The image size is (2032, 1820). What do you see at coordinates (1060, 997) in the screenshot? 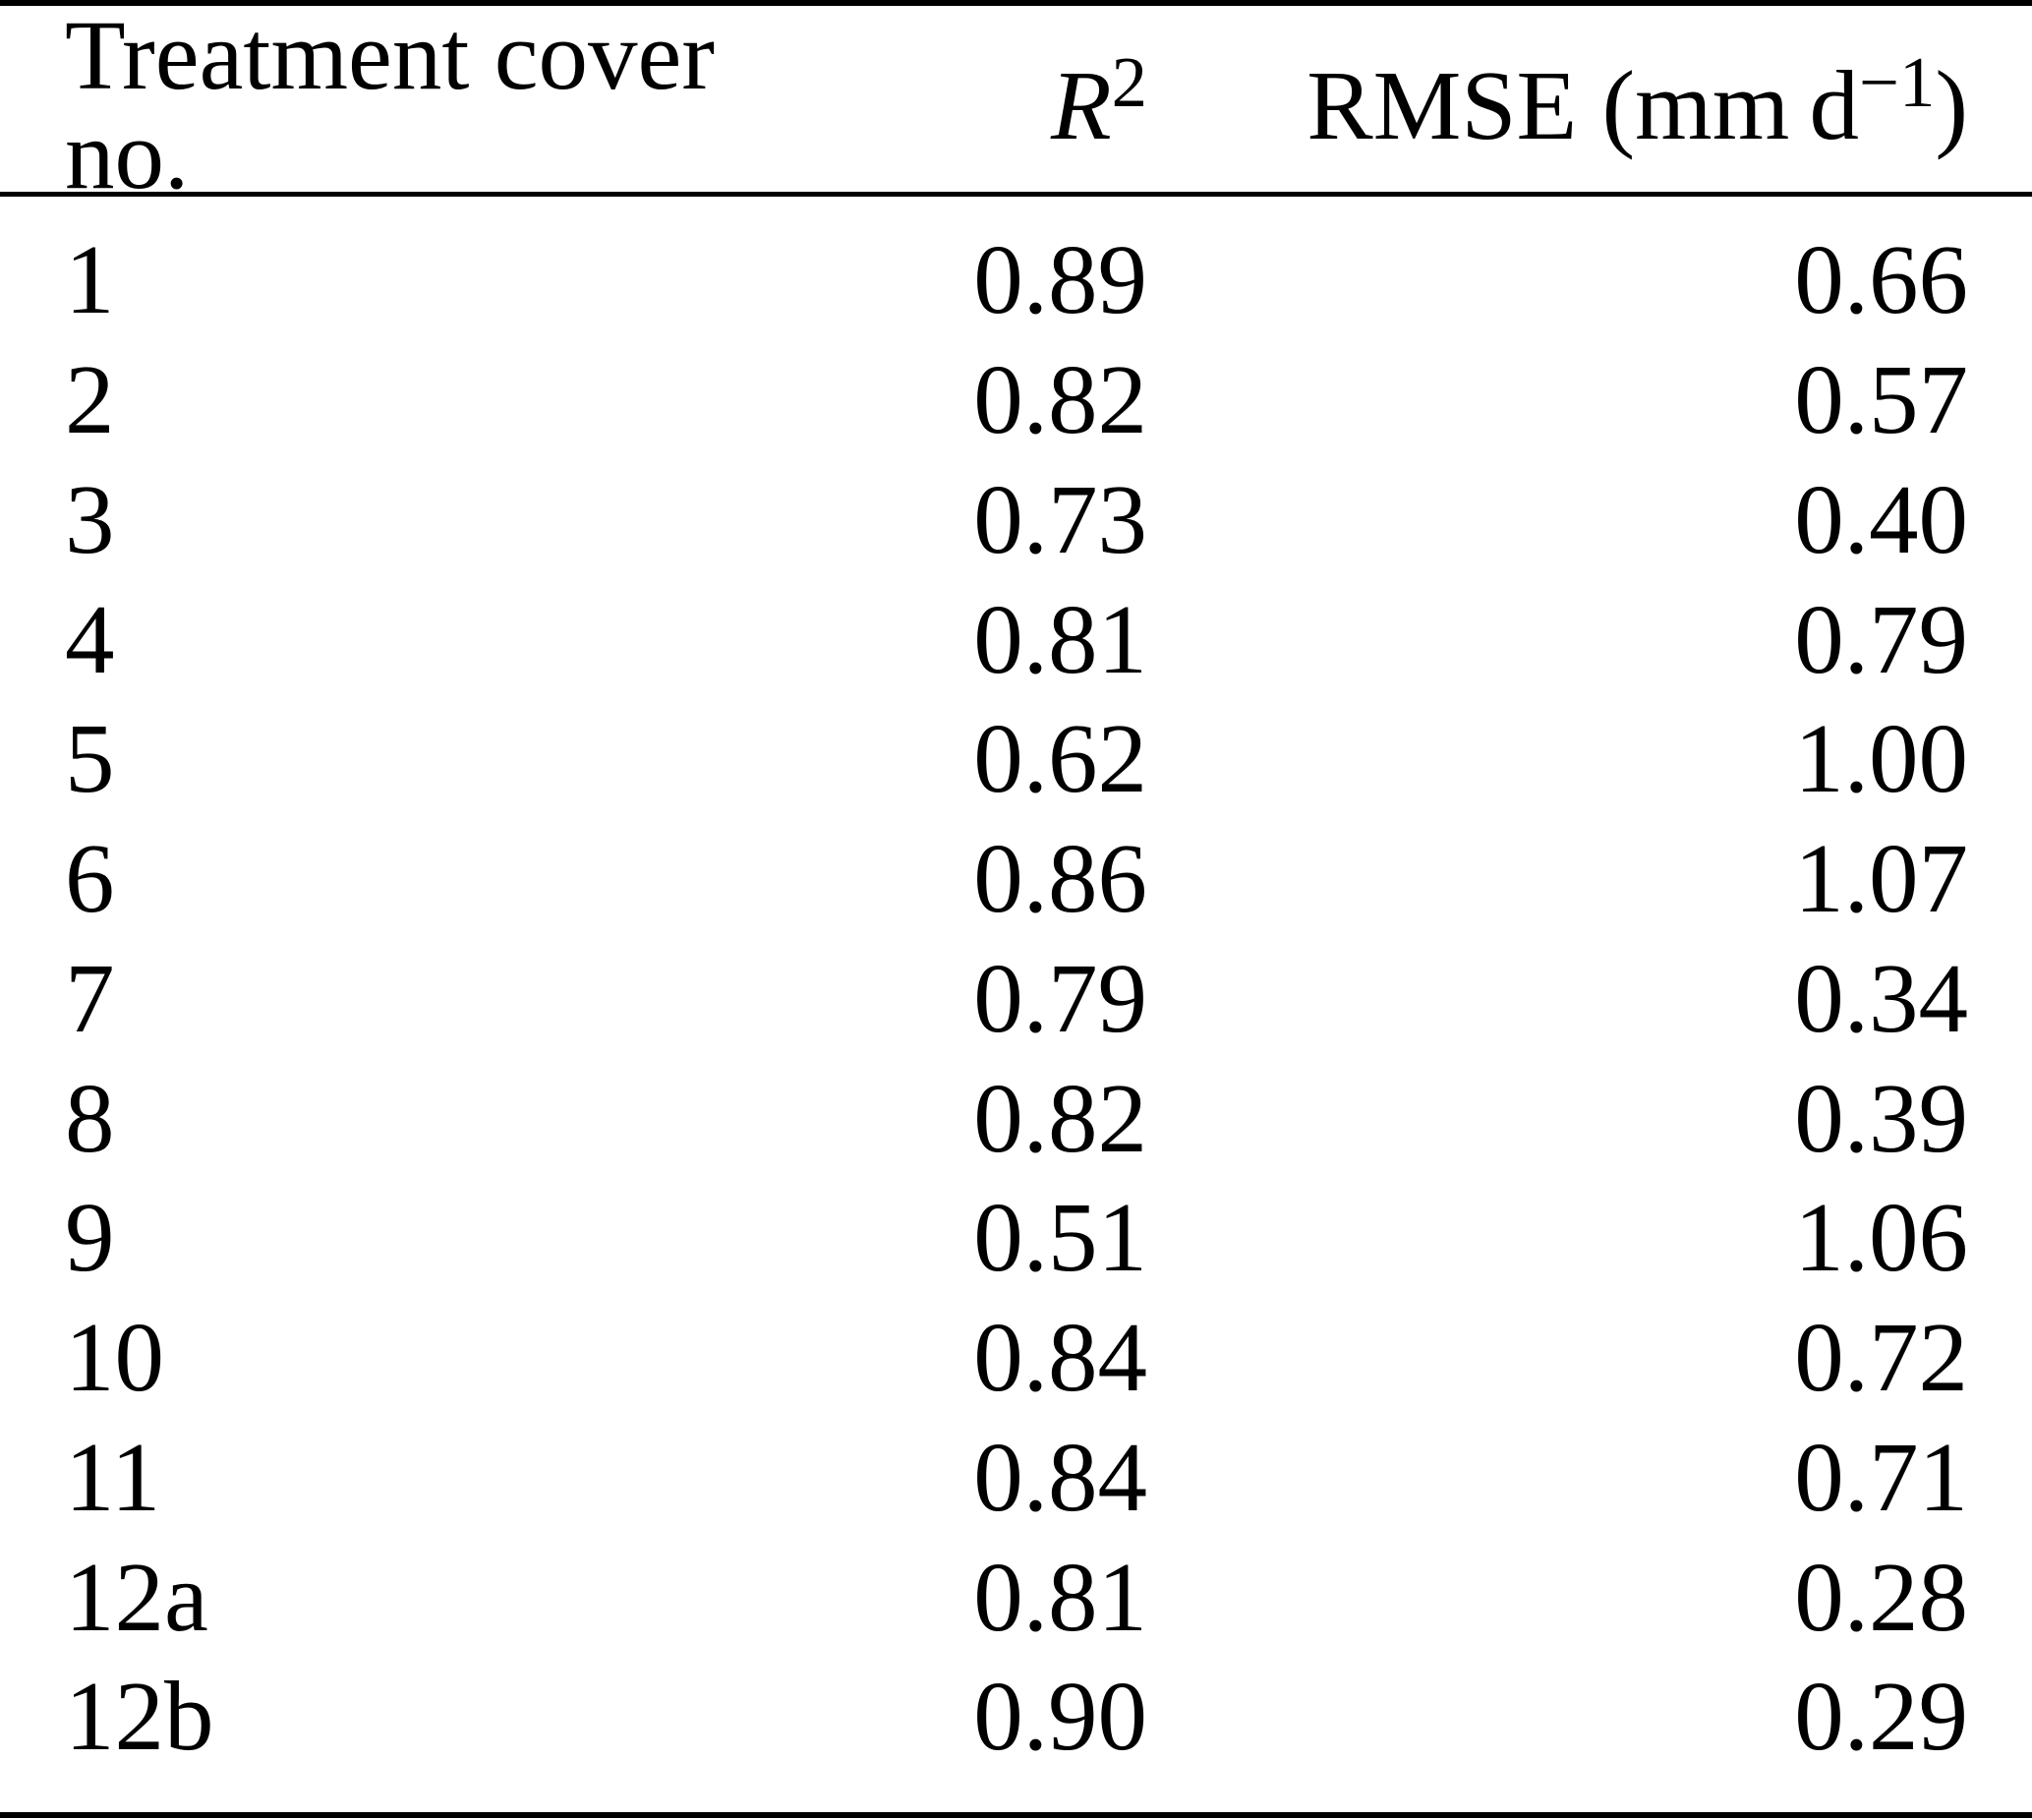
I see `r2-cell: 0.79` at bounding box center [1060, 997].